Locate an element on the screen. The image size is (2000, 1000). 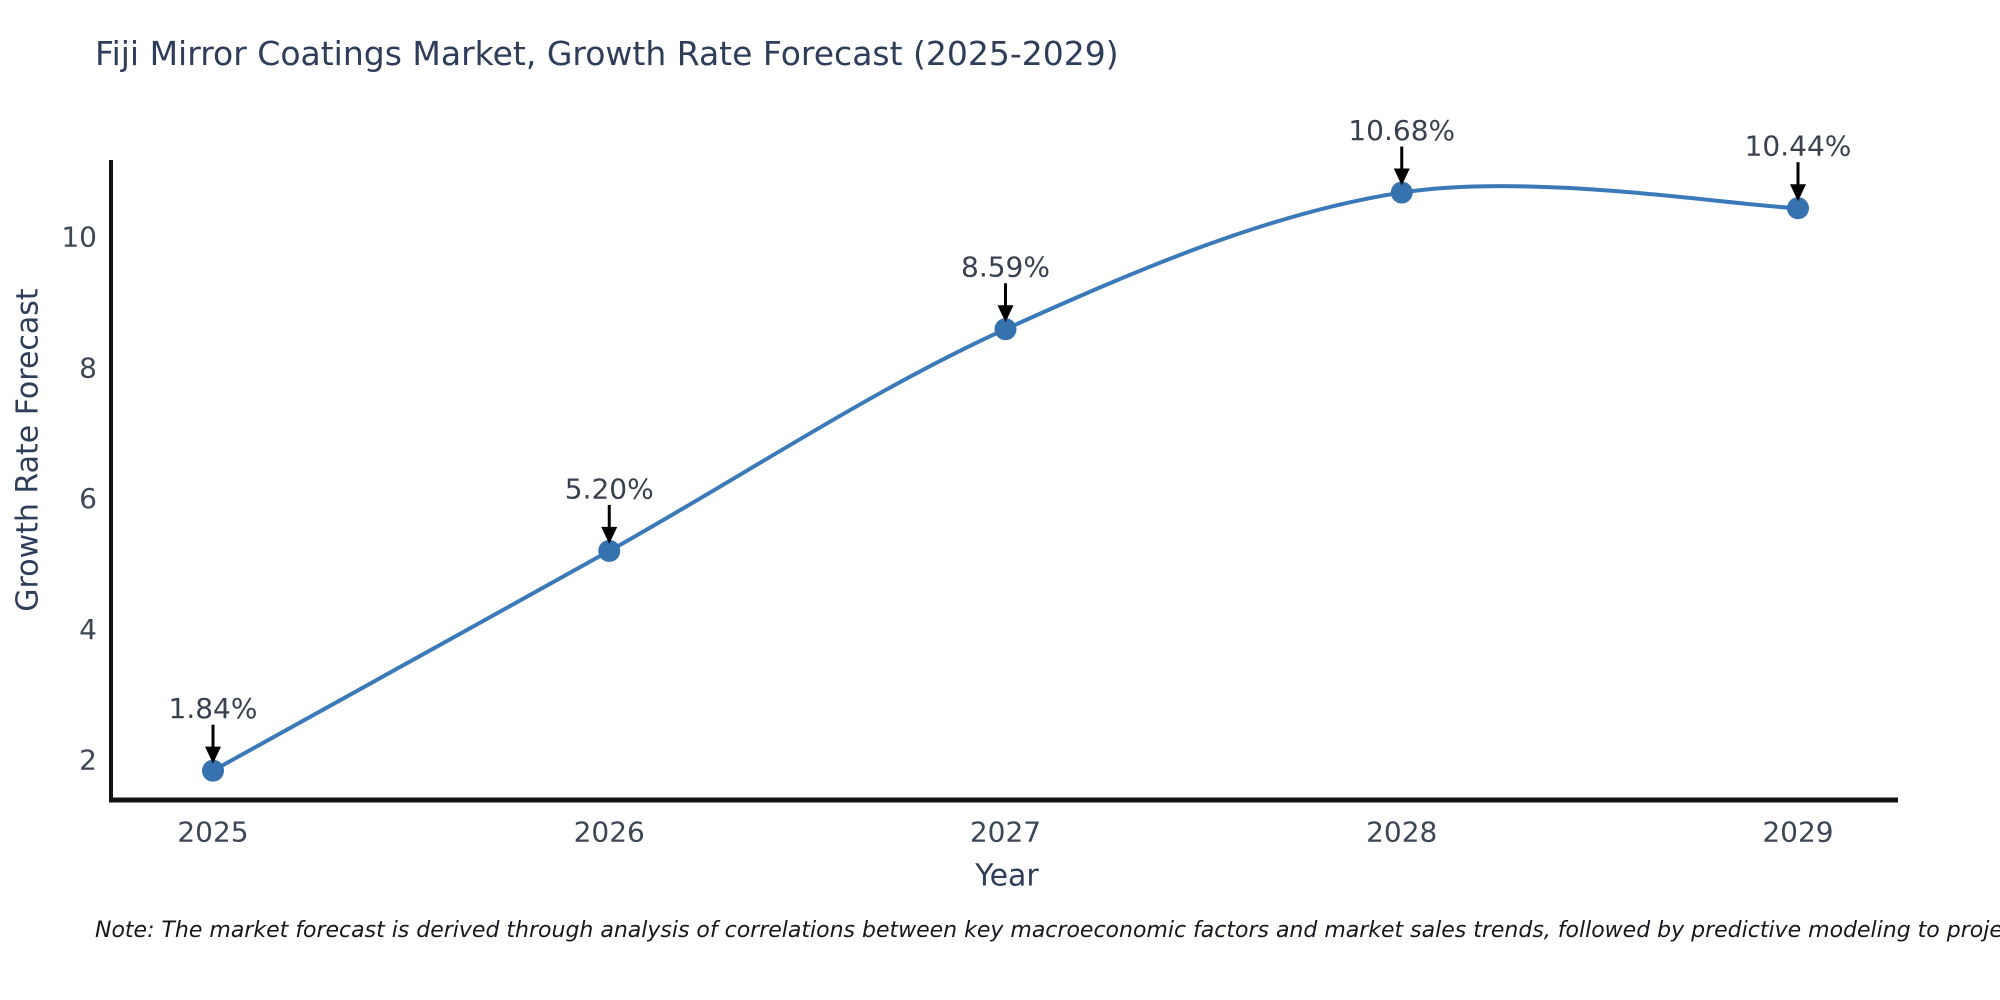
y-tick-label: 8 is located at coordinates (88, 367).